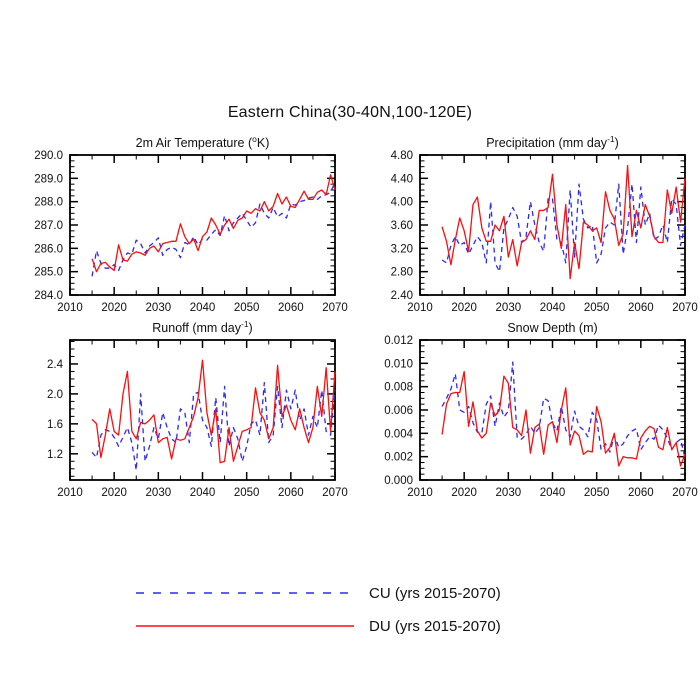  Describe the element at coordinates (55, 455) in the screenshot. I see `svg-text: 1.2` at that location.